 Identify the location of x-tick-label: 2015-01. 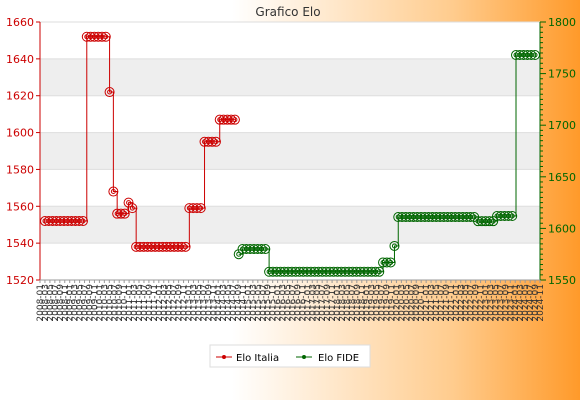
(249, 303).